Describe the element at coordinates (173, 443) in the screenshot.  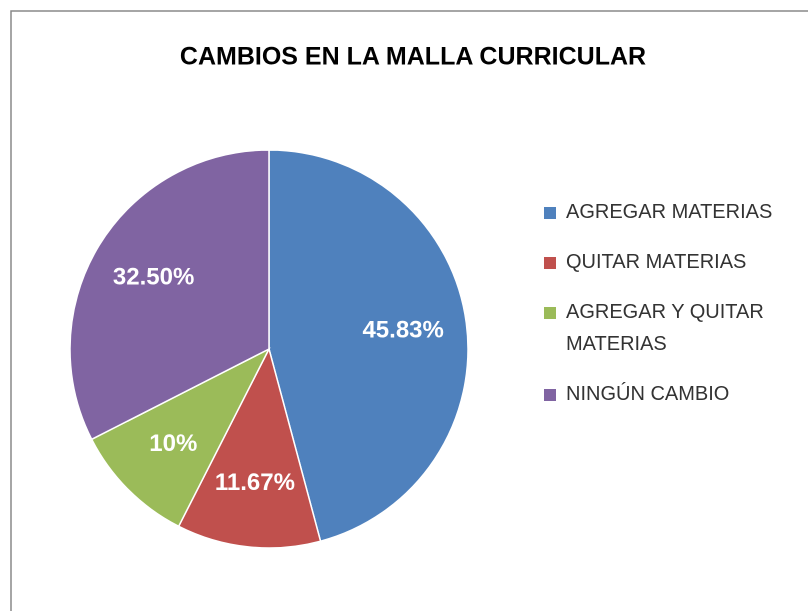
I see `data-label: 10%` at that location.